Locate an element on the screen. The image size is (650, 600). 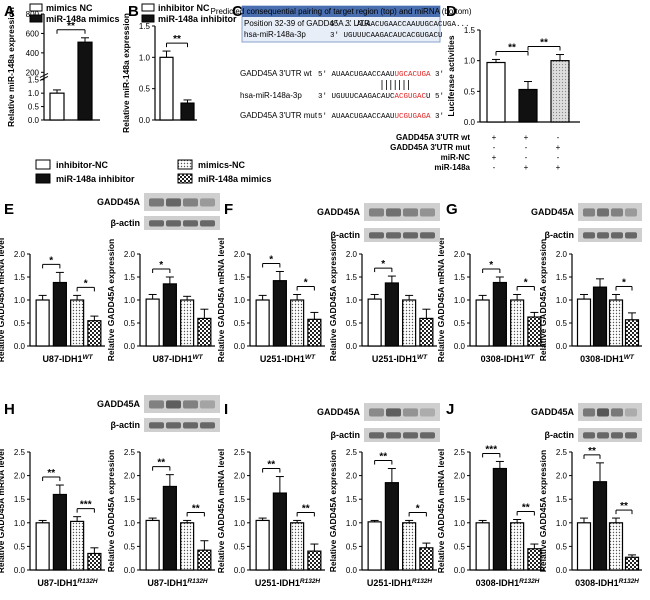
seq-mir-sequence: 3' UGUUUCAAGACAUCACGUGACU 5' is located at coordinates (381, 97).